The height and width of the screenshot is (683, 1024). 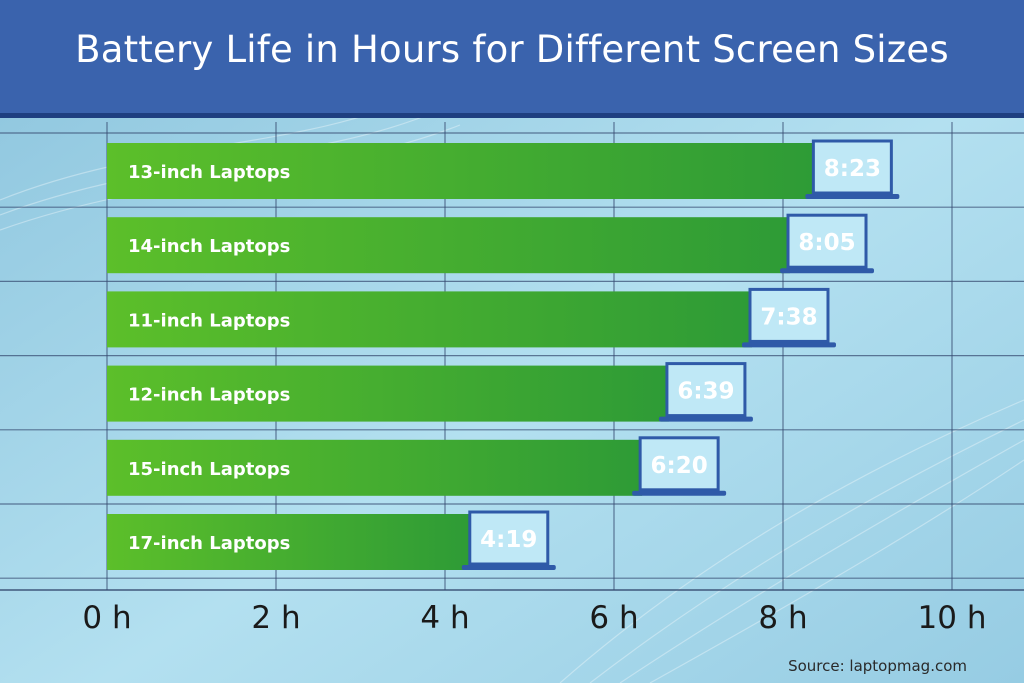 I want to click on x-tick-label: 8 h, so click(x=782, y=618).